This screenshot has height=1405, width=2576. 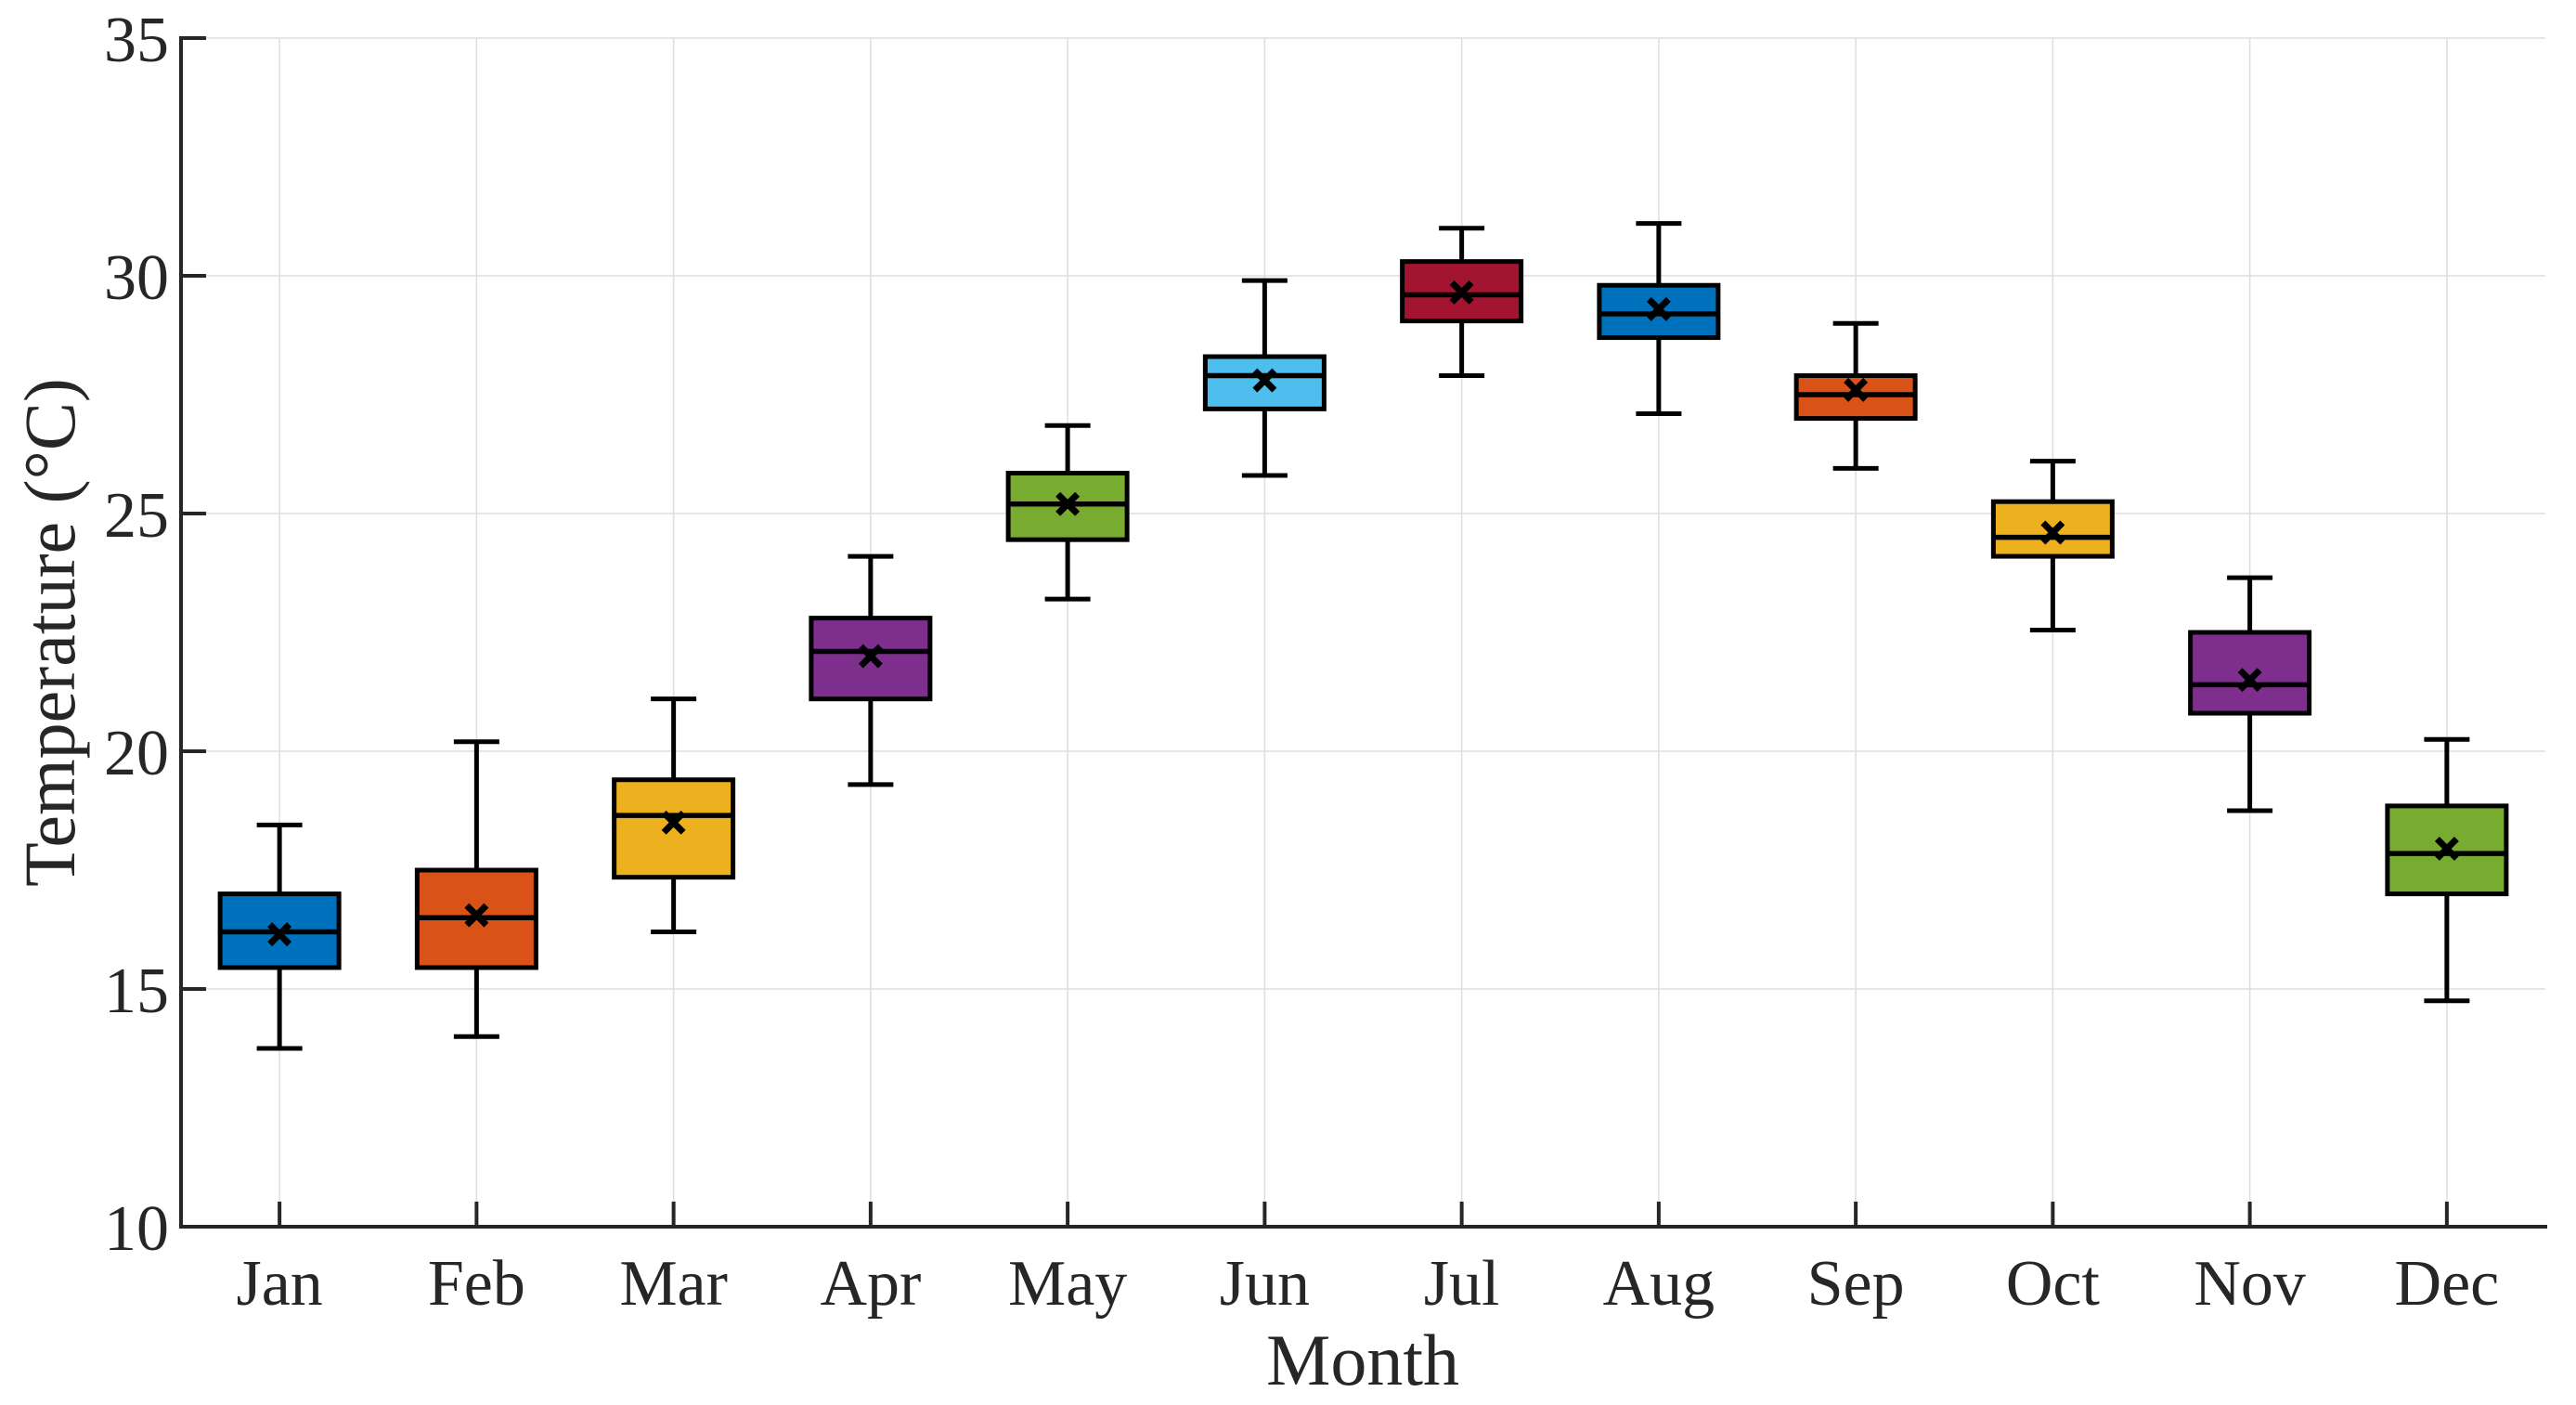 What do you see at coordinates (476, 1284) in the screenshot?
I see `x-tick-label: Feb` at bounding box center [476, 1284].